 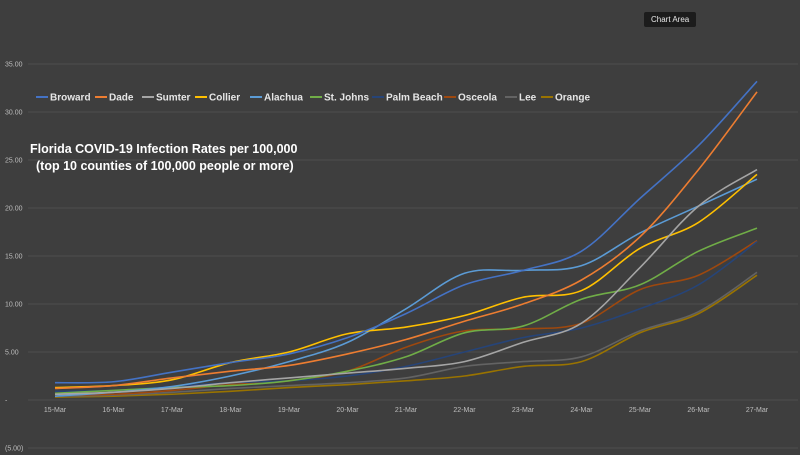 What do you see at coordinates (581, 410) in the screenshot?
I see `x-tick-label: 24-Mar` at bounding box center [581, 410].